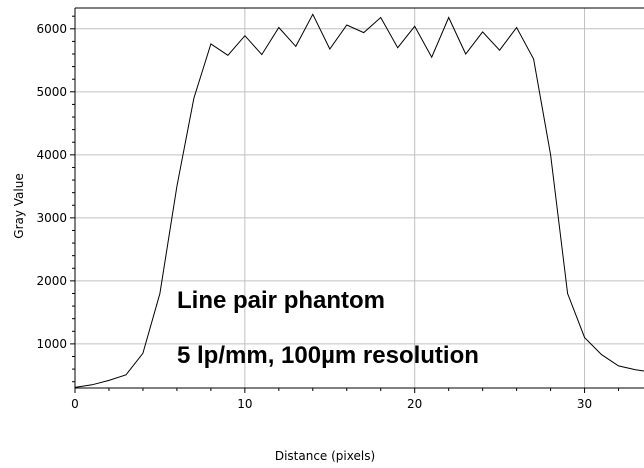 This screenshot has width=644, height=468. Describe the element at coordinates (414, 404) in the screenshot. I see `x-tick-label: 20` at that location.